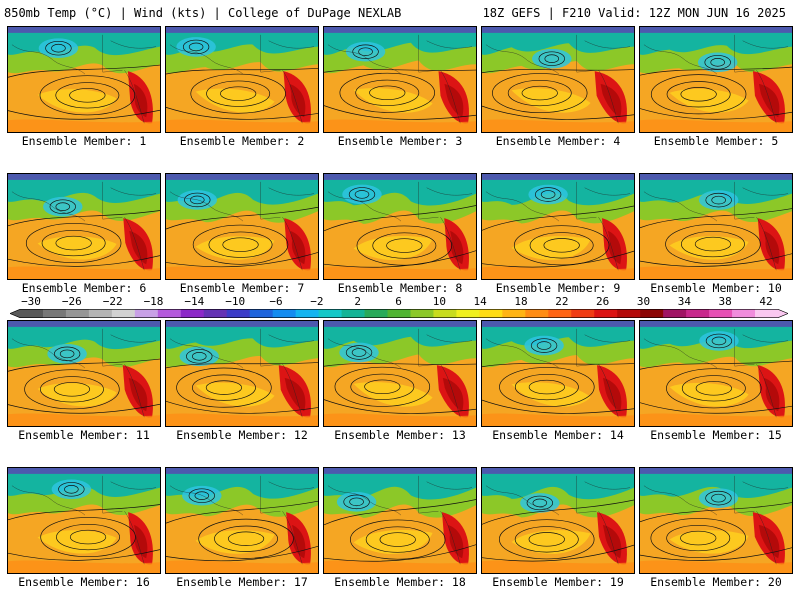  Describe the element at coordinates (153, 301) in the screenshot. I see `colorbar-tick-label: −18` at that location.